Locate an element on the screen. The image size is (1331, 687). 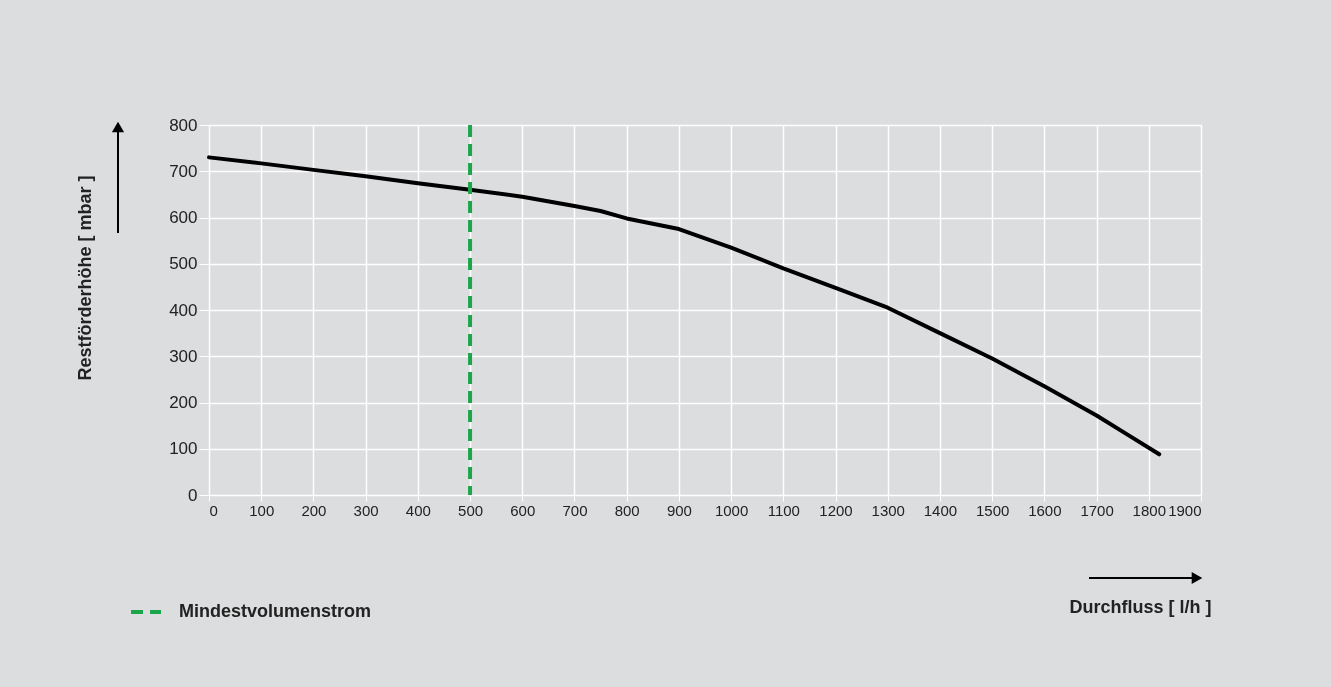
y-tick-label: 400 is located at coordinates (183, 310).